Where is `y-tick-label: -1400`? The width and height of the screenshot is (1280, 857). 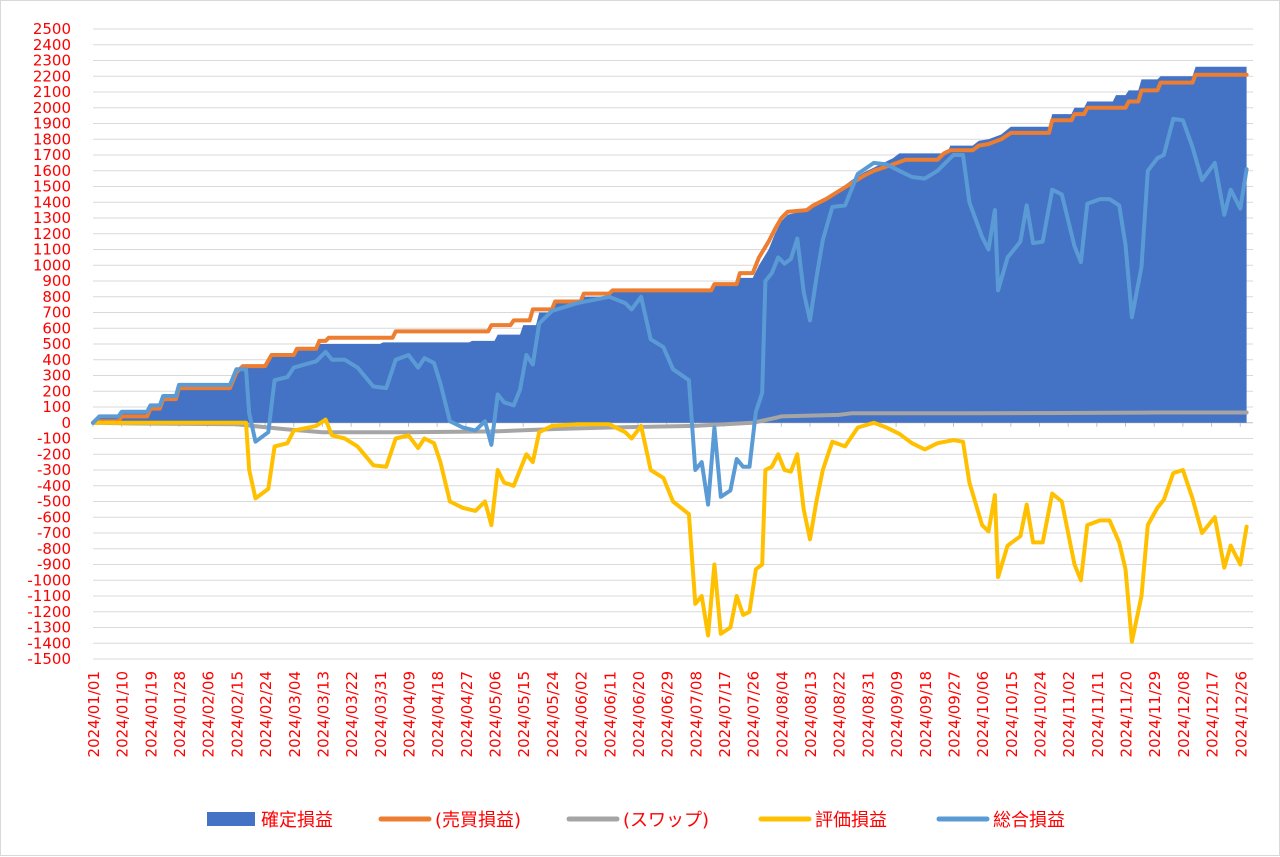 y-tick-label: -1400 is located at coordinates (49, 643).